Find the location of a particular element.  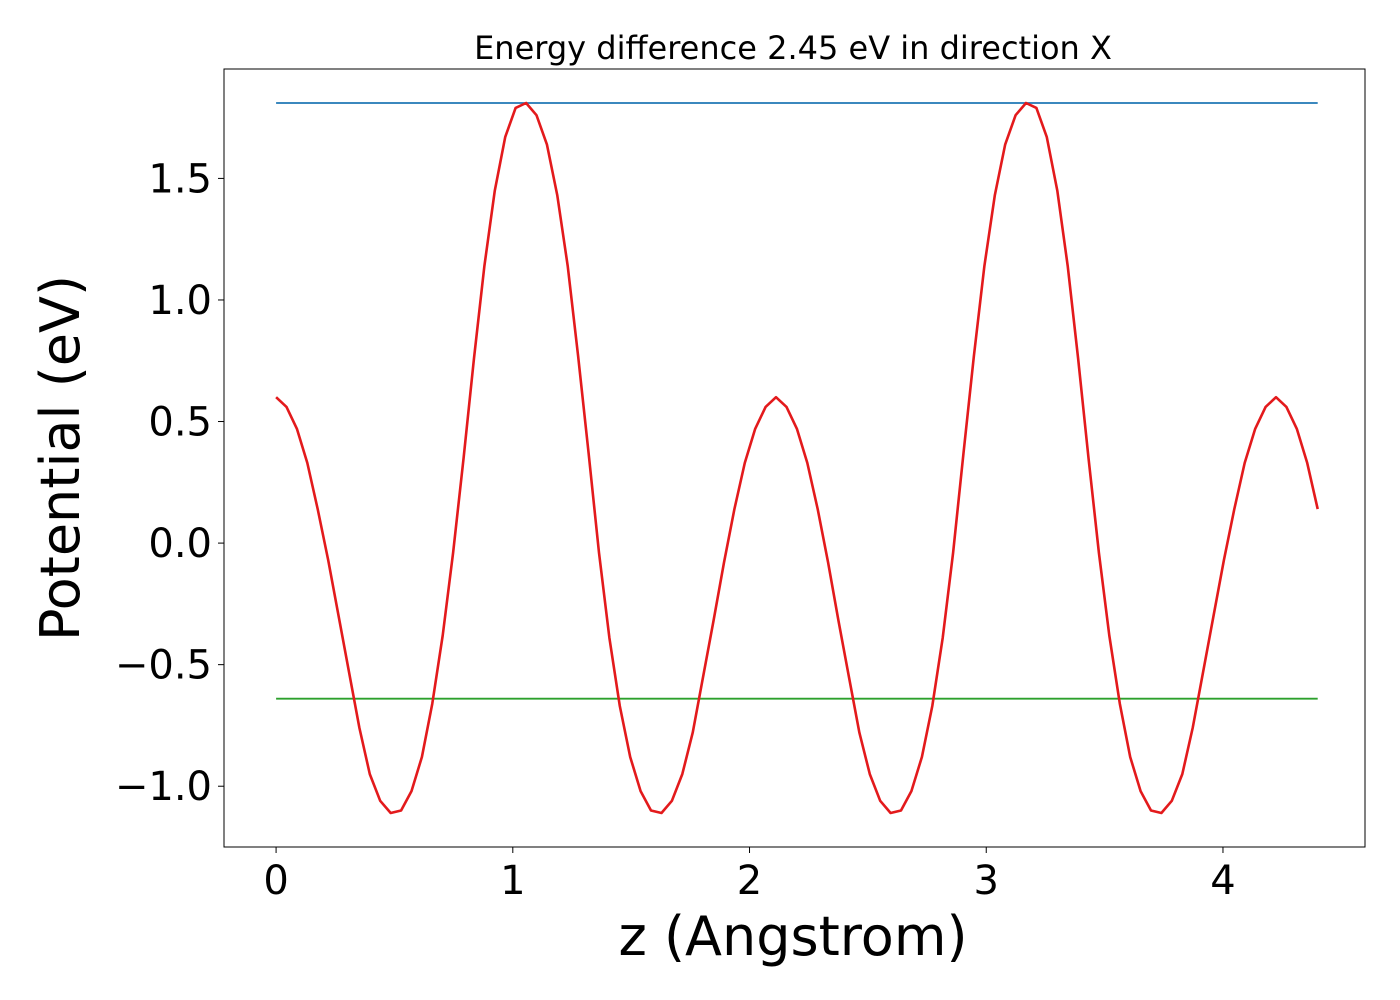

y-tick-label: −1.0 is located at coordinates (163, 787).